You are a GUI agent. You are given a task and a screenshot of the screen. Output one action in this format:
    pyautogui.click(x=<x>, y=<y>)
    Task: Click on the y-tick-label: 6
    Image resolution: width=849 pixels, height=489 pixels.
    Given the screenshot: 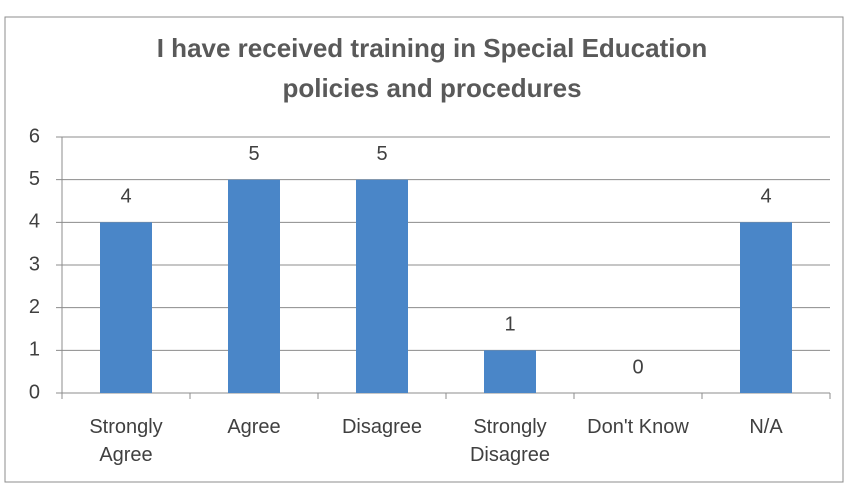 What is the action you would take?
    pyautogui.click(x=34, y=136)
    